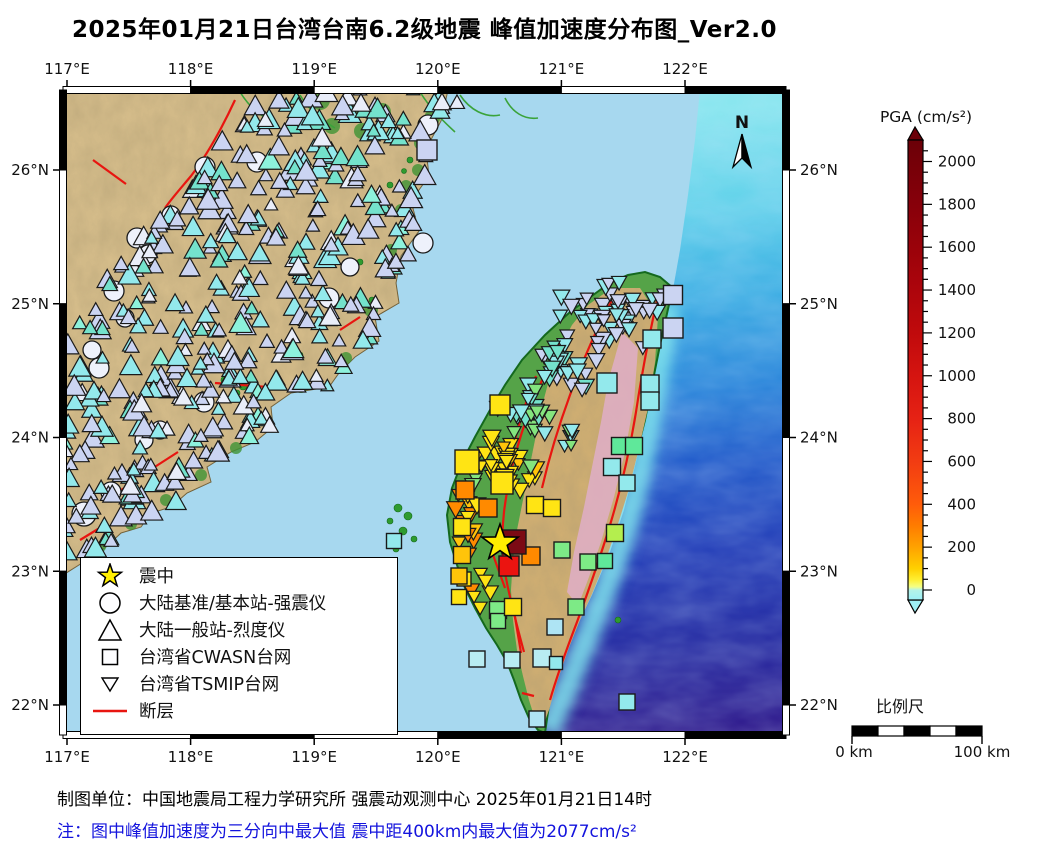 Image resolution: width=1039 pixels, height=853 pixels. Describe the element at coordinates (438, 69) in the screenshot. I see `lon-label: 120°E` at that location.